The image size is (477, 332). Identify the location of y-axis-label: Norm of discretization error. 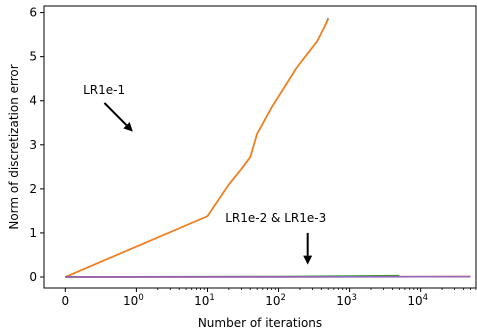
(14, 146).